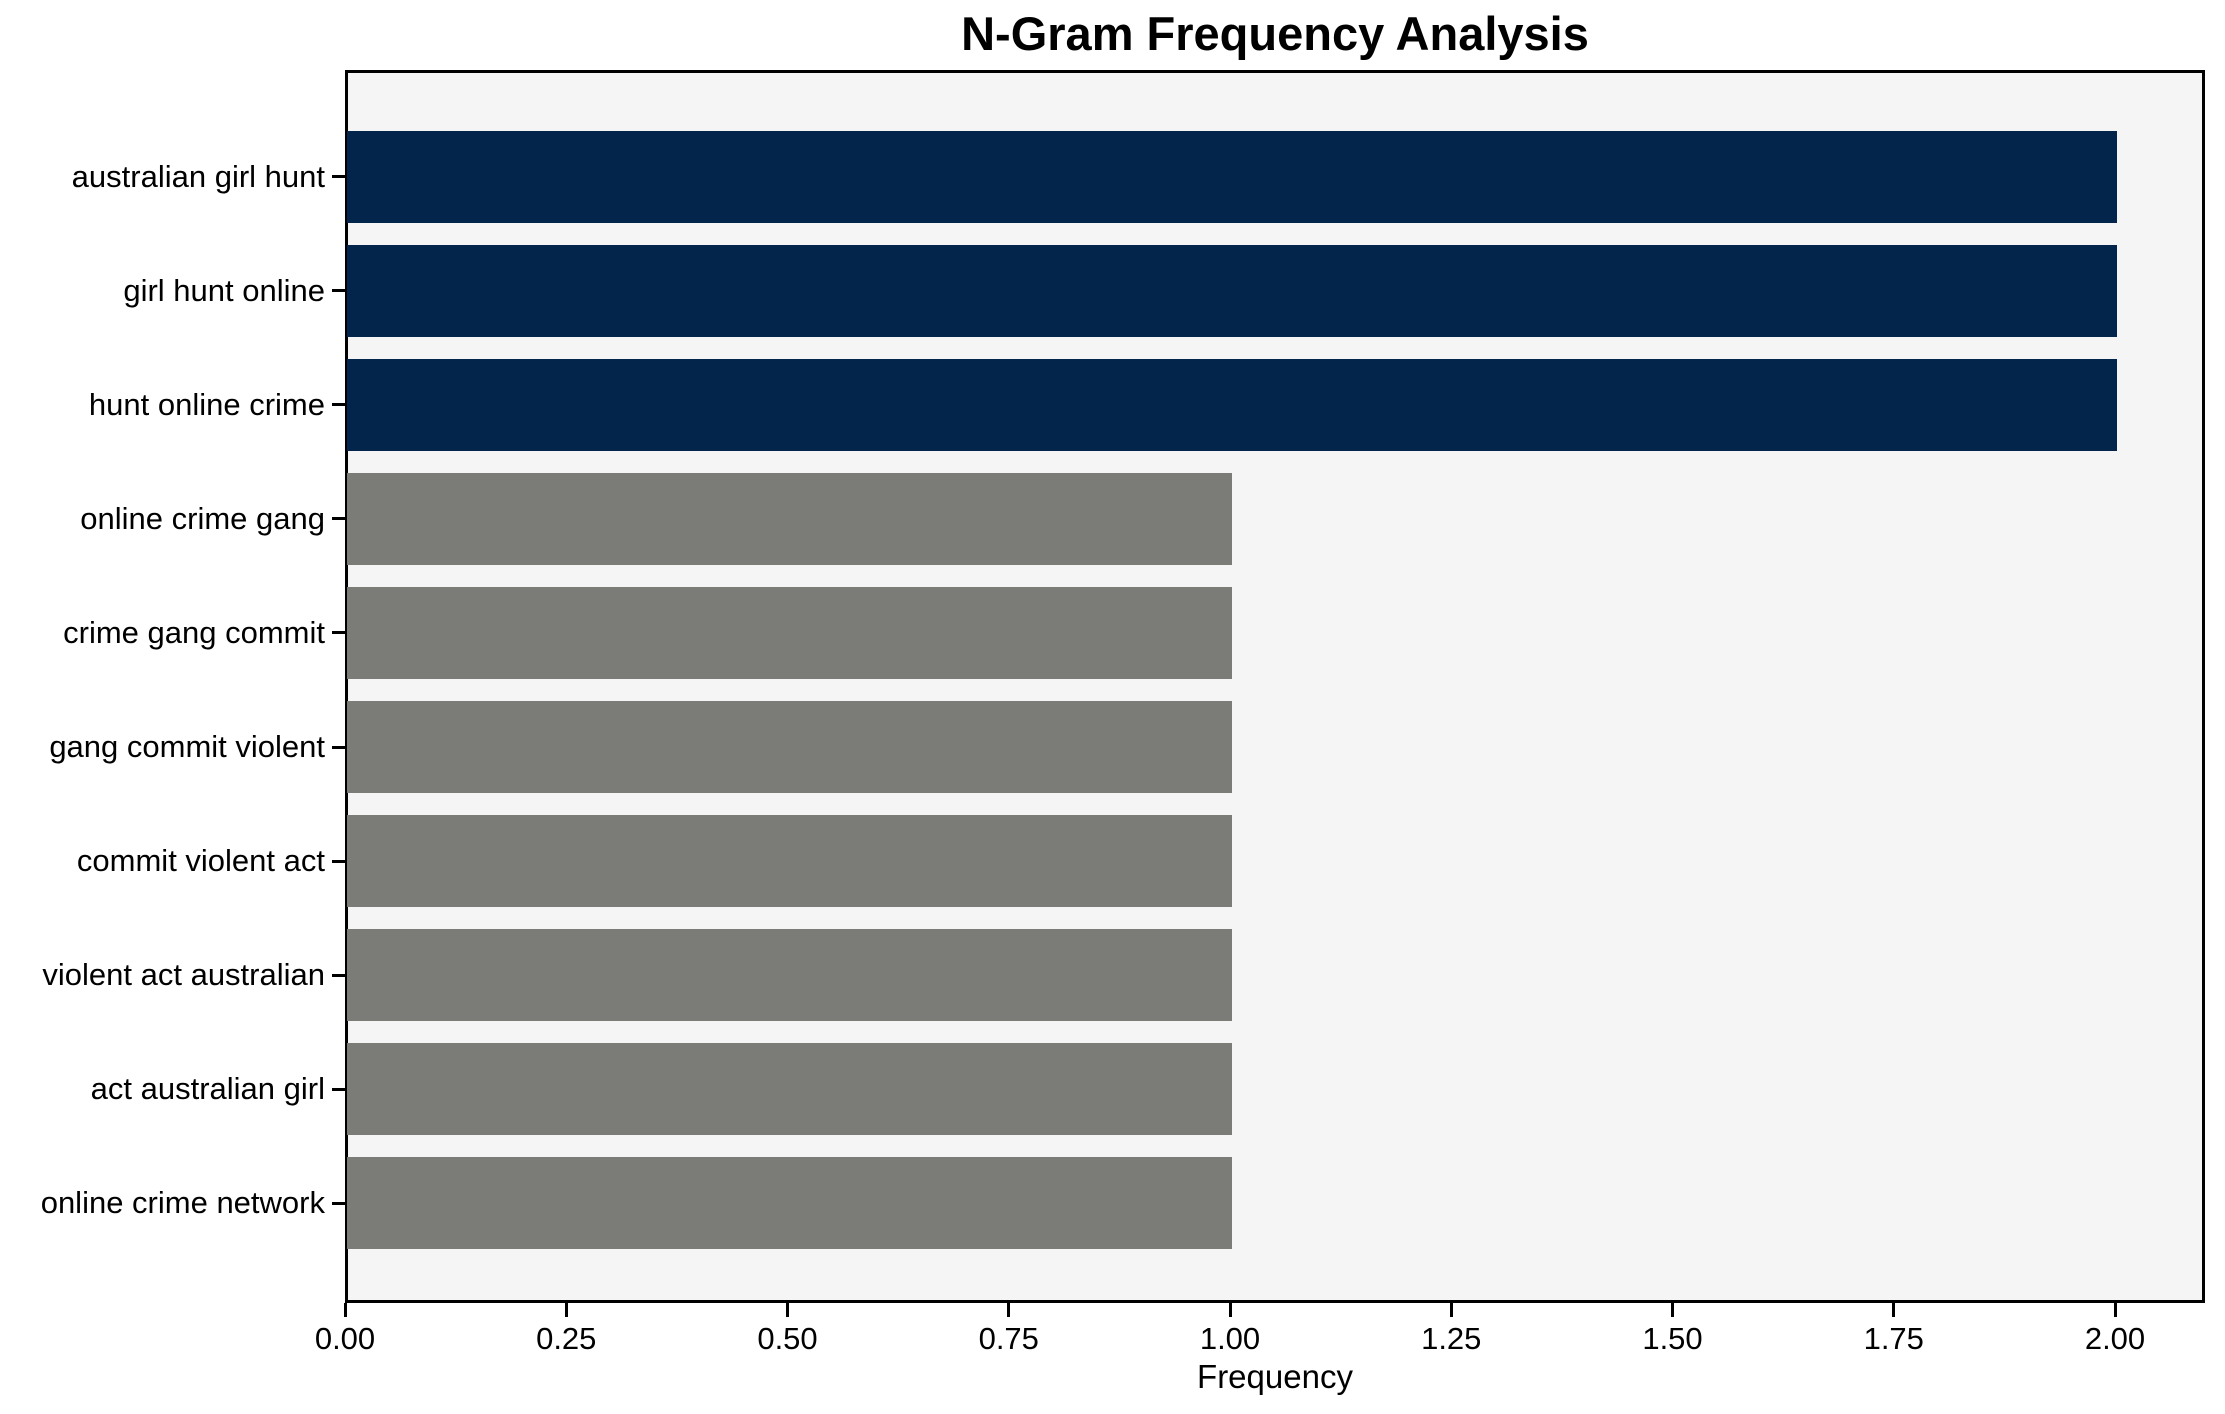  I want to click on chart-title: N-Gram Frequency Analysis, so click(1275, 33).